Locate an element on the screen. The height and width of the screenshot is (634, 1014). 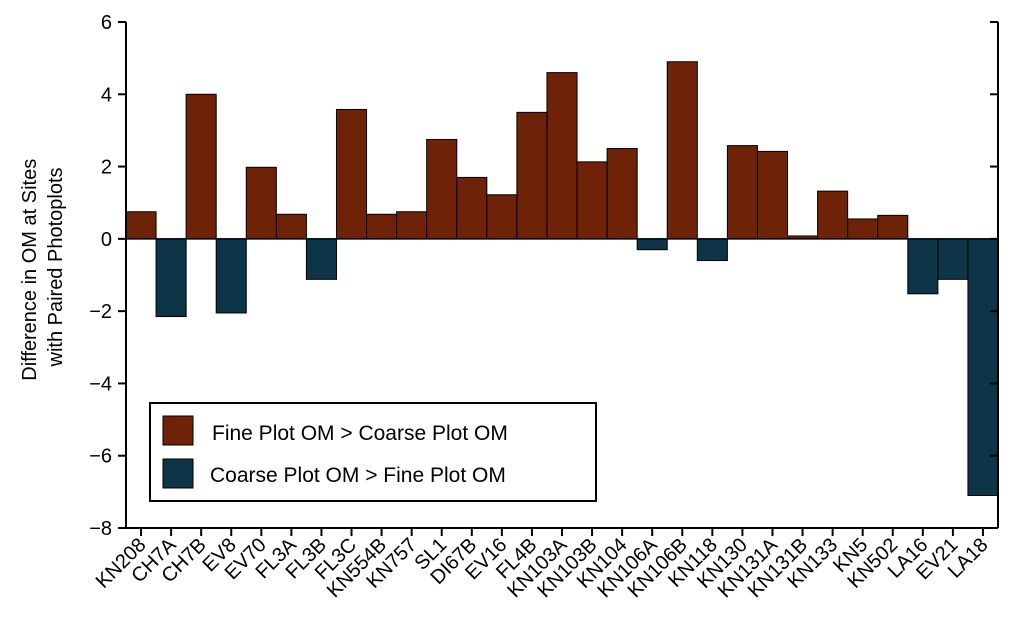
legend-swatch-coarse is located at coordinates (178, 473).